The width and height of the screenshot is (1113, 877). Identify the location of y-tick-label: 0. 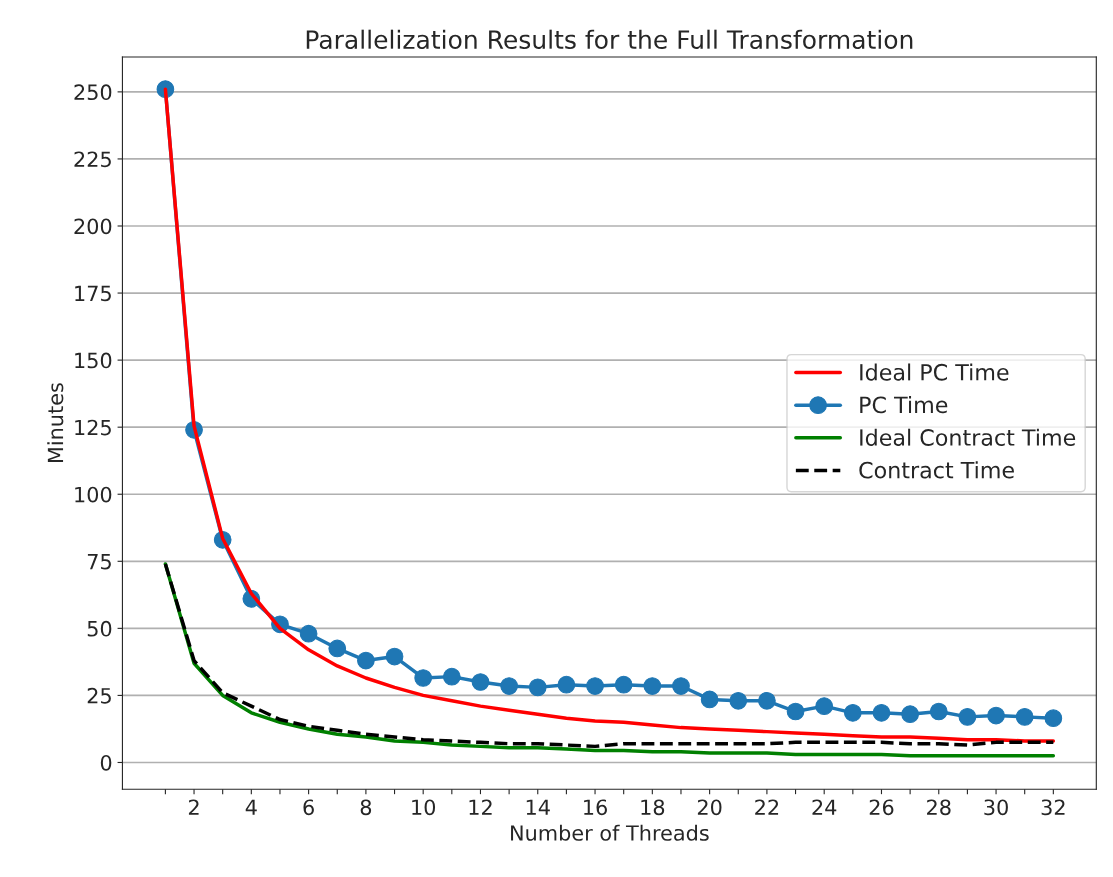
(106, 762).